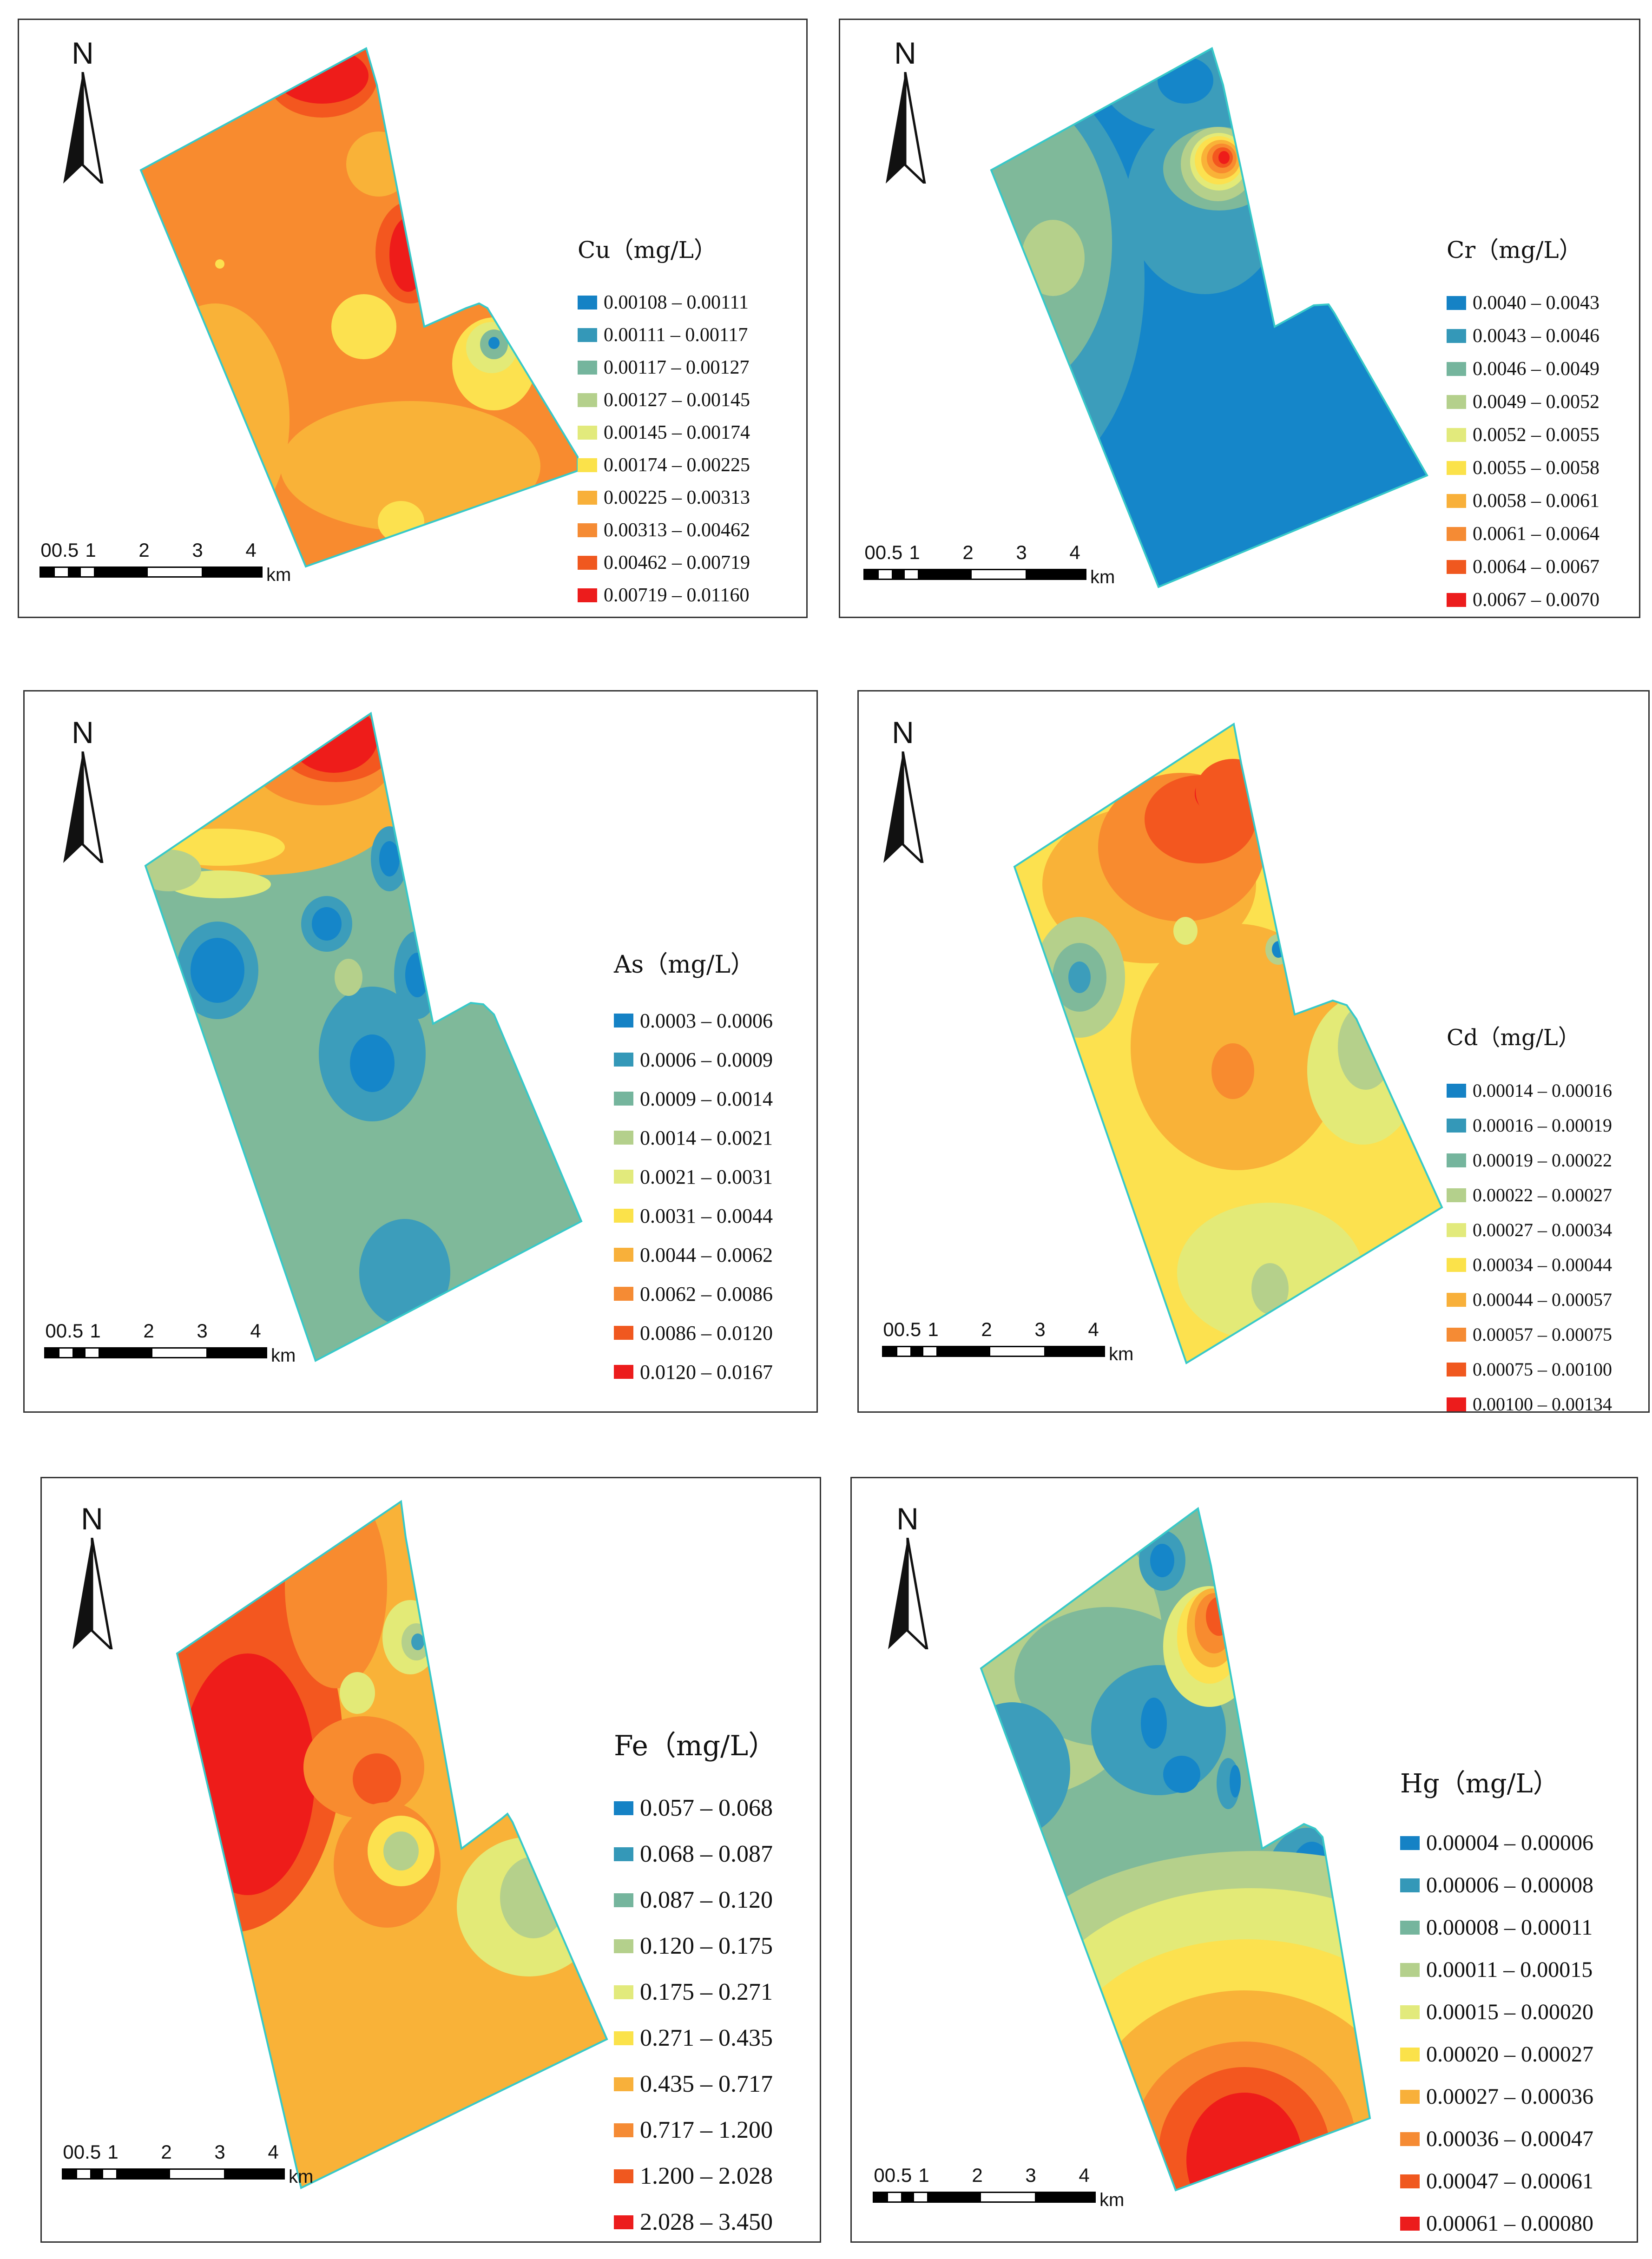 This screenshot has width=1652, height=2259. I want to click on legend-item: 0.0009 – 0.0014, so click(694, 1098).